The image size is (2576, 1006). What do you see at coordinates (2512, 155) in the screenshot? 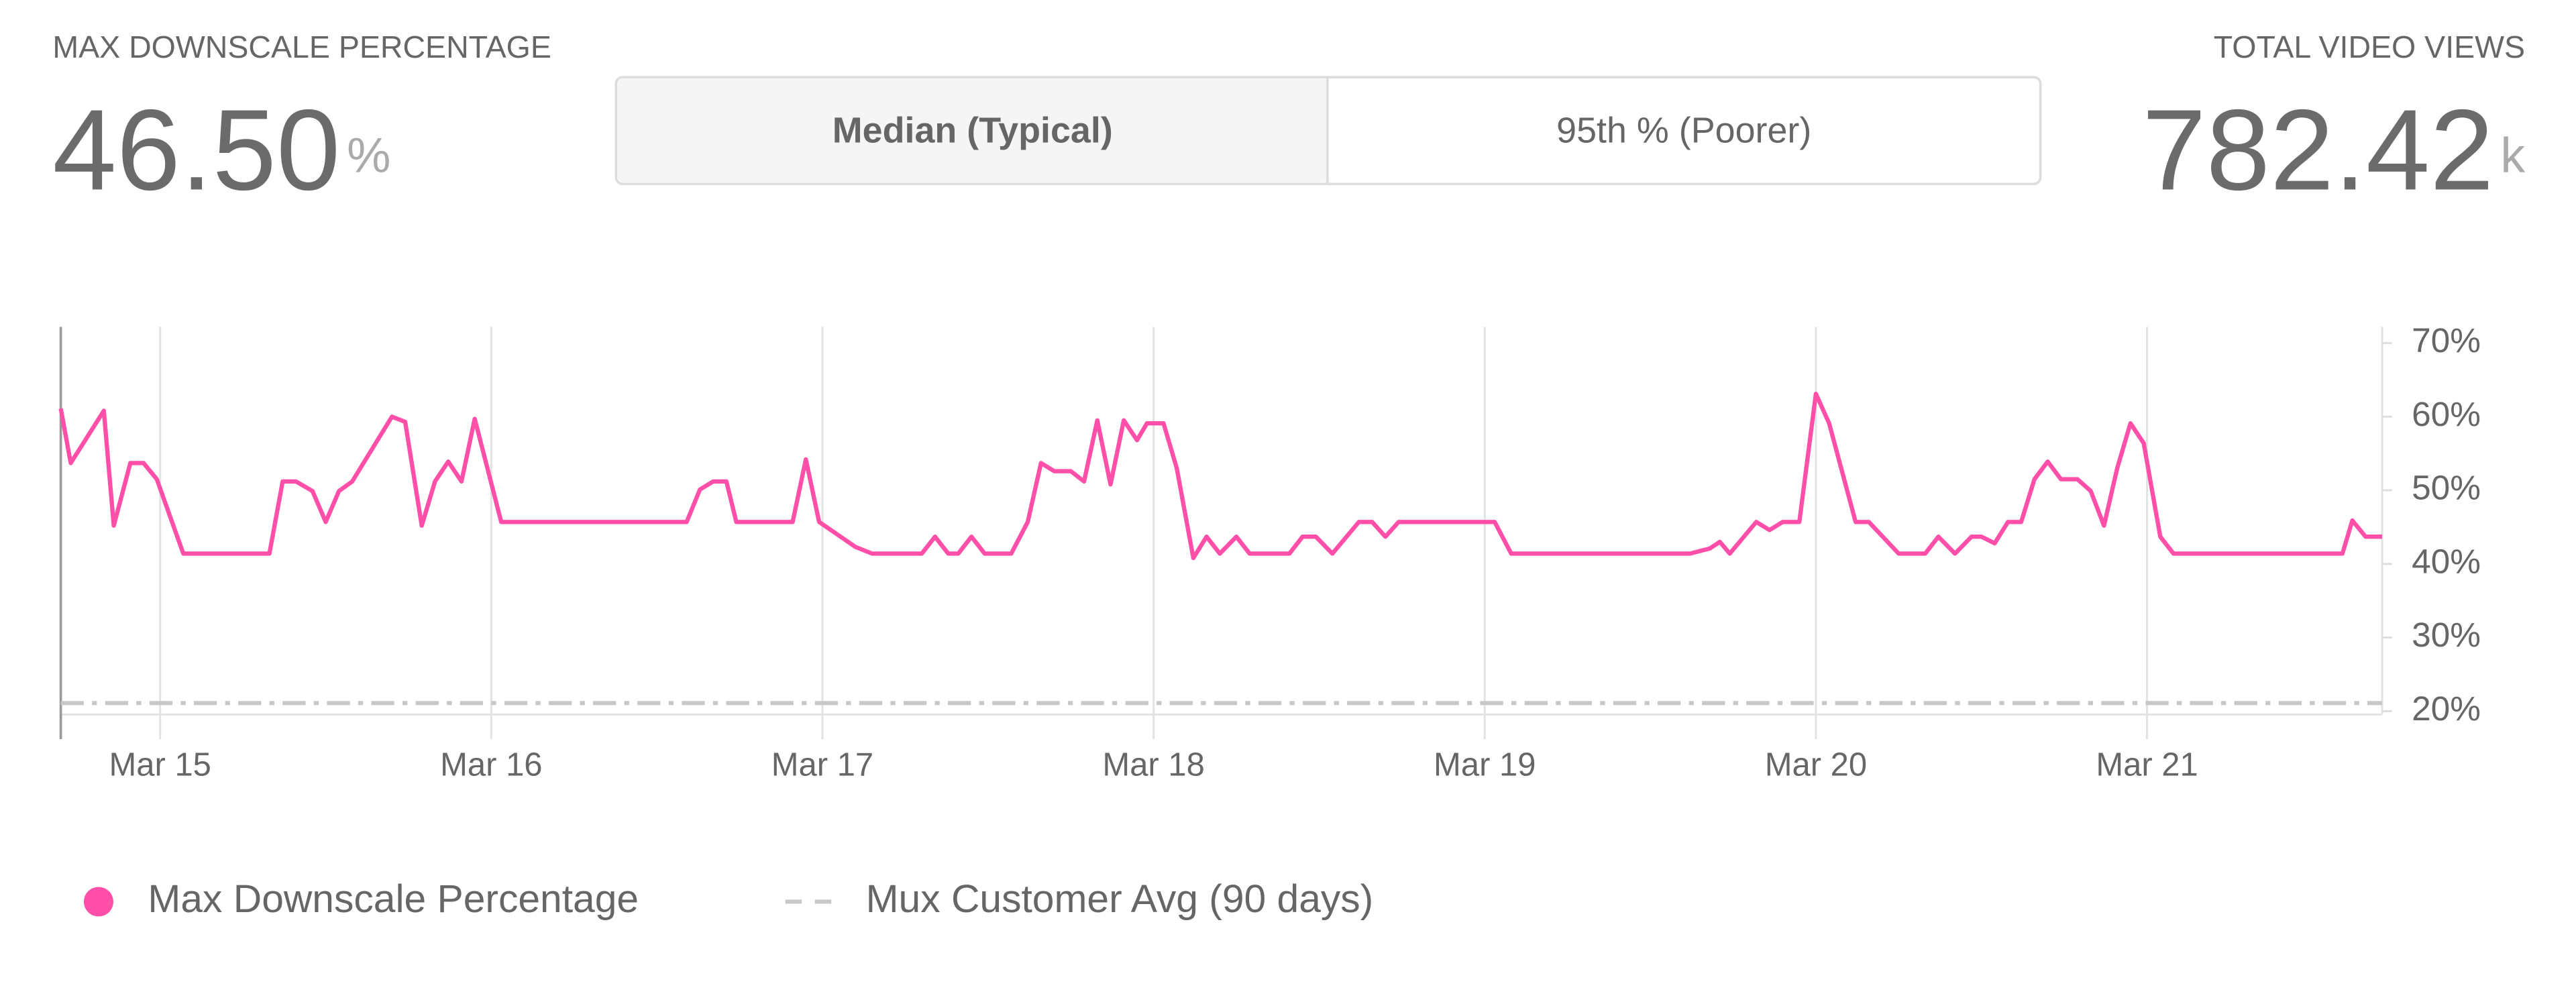
I see `metric-unit: k` at bounding box center [2512, 155].